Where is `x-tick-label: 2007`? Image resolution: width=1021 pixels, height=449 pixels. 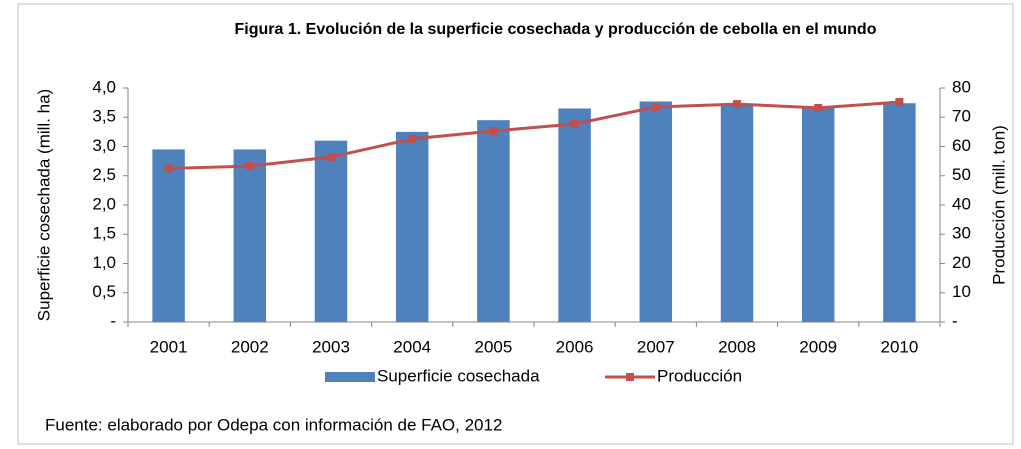
x-tick-label: 2007 is located at coordinates (656, 346).